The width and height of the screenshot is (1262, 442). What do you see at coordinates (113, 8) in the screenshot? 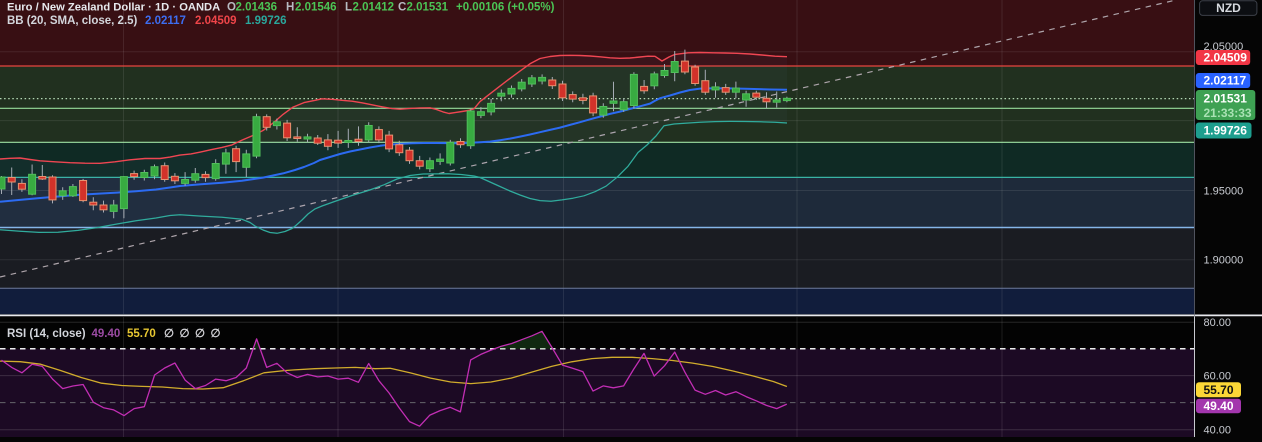
I see `svg-text:Euro / New Zealand Dollar · 1D: Euro / New Zealand Dollar · 1D · OANDA` at bounding box center [113, 8].